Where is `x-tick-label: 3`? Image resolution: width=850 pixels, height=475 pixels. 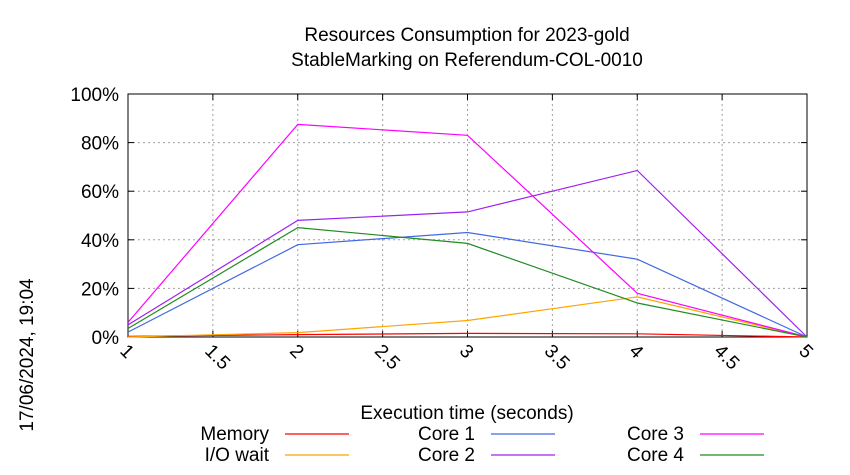 x-tick-label: 3 is located at coordinates (466, 352).